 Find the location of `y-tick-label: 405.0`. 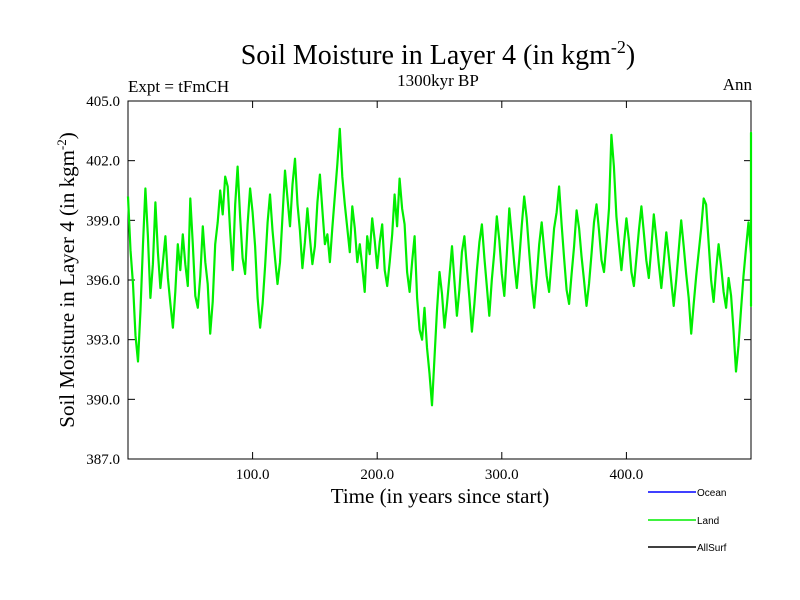

y-tick-label: 405.0 is located at coordinates (103, 102).